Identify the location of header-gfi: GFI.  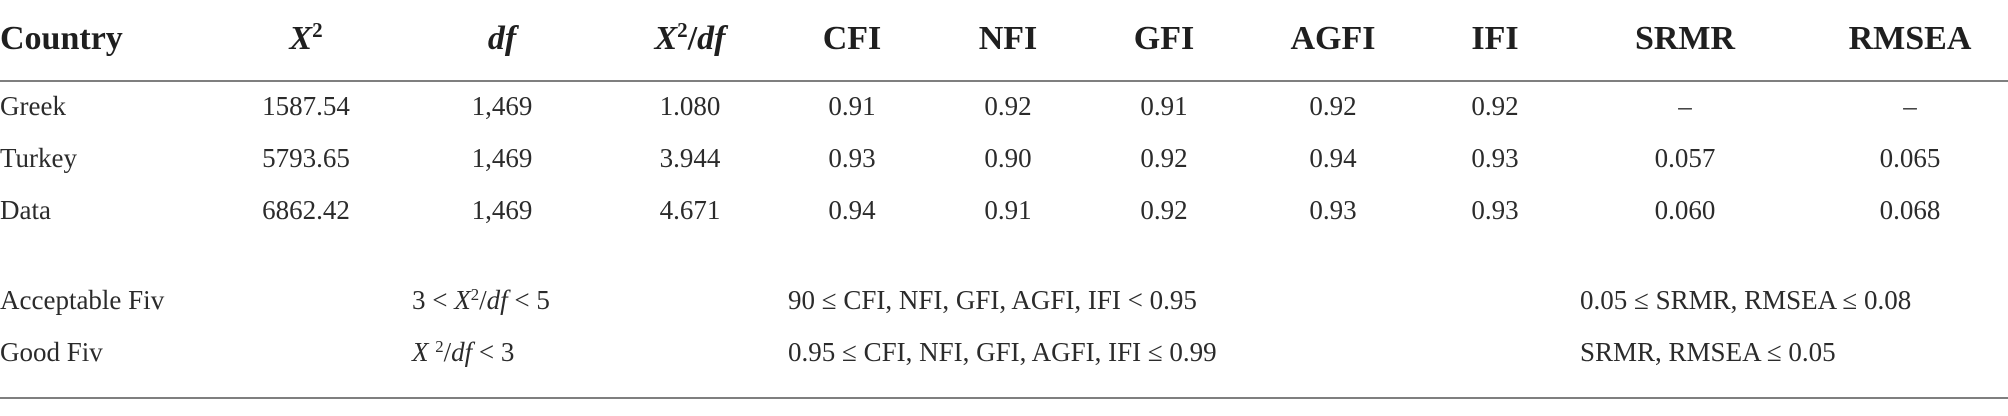
(1164, 38).